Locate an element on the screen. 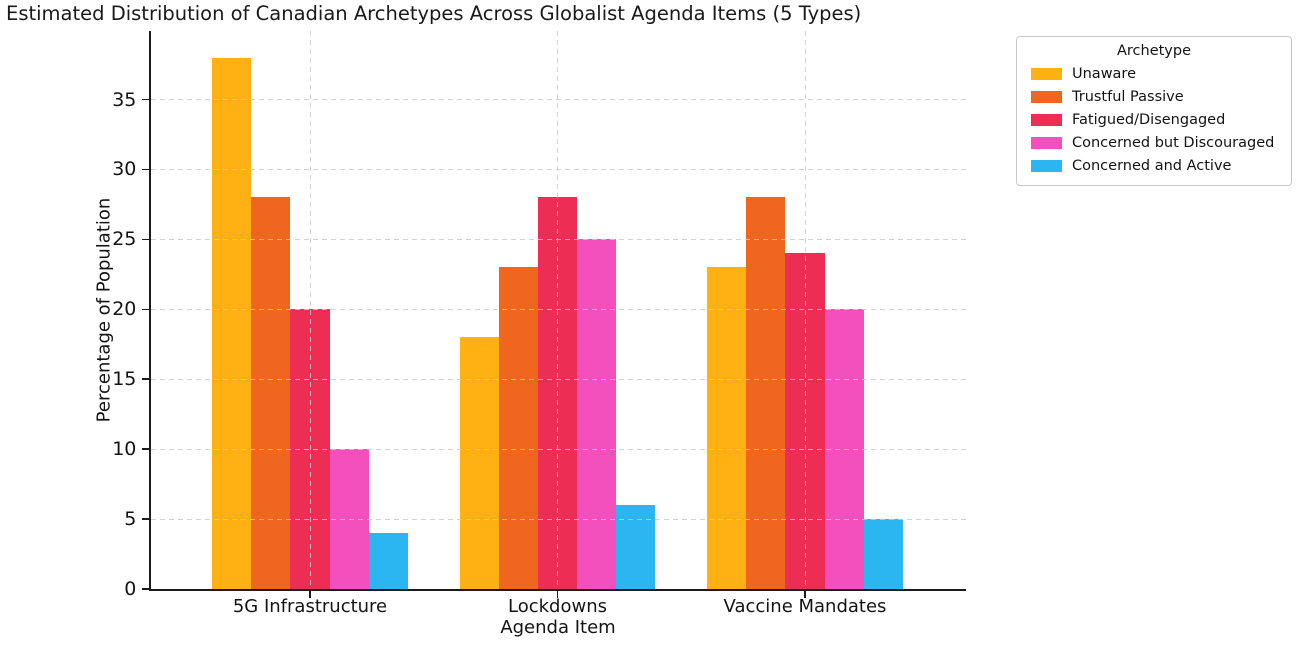 The image size is (1300, 650). legend-row: Fatigued/Disengaged is located at coordinates (1154, 119).